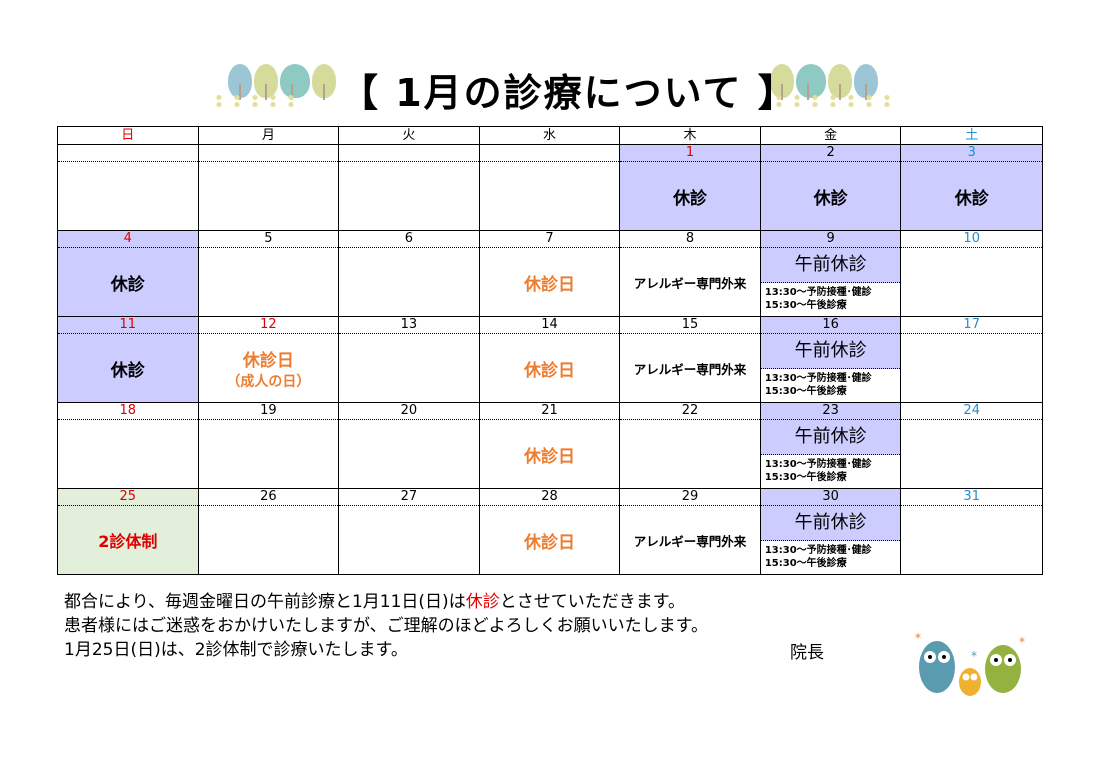  What do you see at coordinates (128, 135) in the screenshot?
I see `weekday-0: 日` at bounding box center [128, 135].